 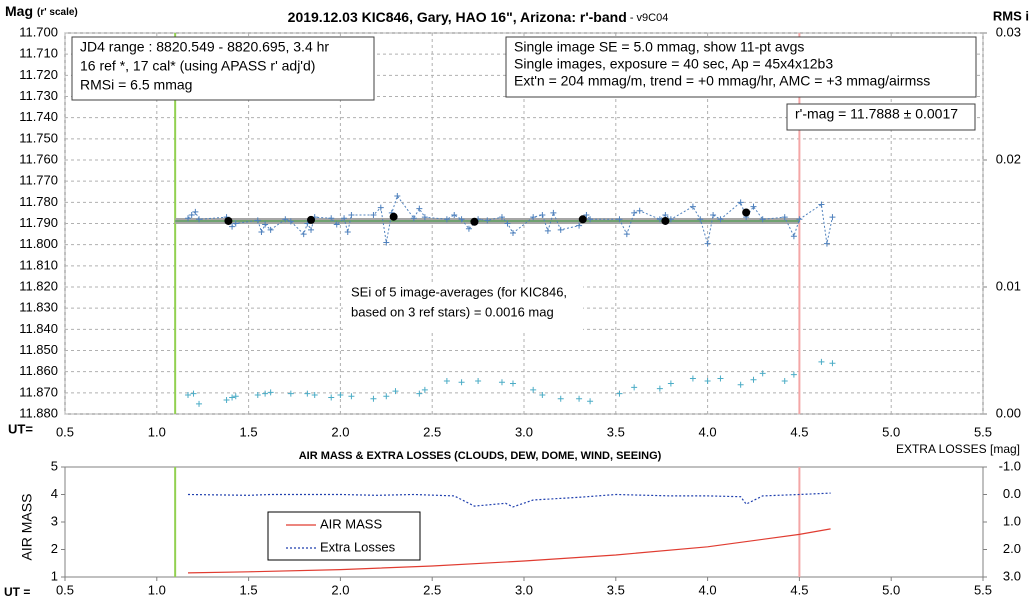 What do you see at coordinates (38, 222) in the screenshot?
I see `y-tick-label: 11.790` at bounding box center [38, 222].